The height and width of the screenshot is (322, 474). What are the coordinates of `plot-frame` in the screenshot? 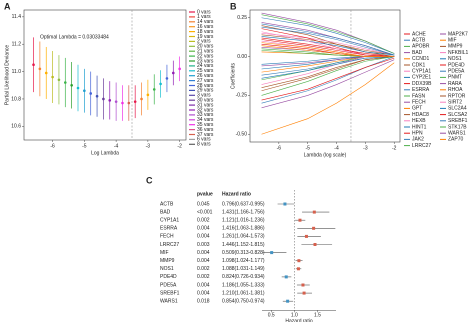 It's located at (325, 76).